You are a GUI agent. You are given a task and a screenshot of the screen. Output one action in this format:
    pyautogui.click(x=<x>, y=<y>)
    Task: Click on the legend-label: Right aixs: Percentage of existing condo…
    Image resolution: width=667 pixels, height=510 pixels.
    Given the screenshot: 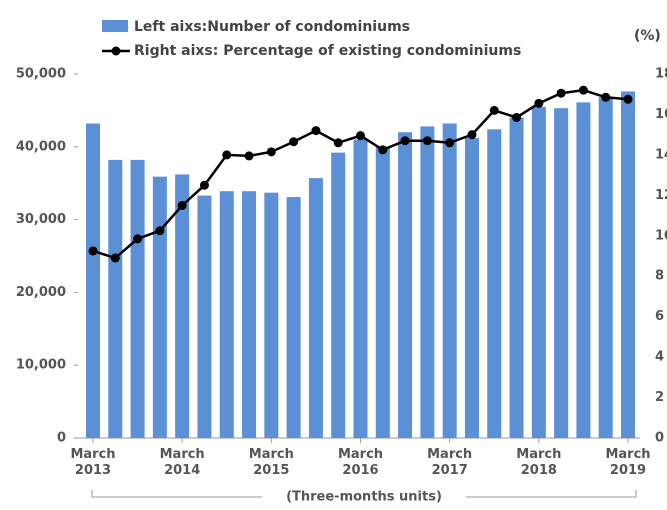 What is the action you would take?
    pyautogui.click(x=327, y=51)
    